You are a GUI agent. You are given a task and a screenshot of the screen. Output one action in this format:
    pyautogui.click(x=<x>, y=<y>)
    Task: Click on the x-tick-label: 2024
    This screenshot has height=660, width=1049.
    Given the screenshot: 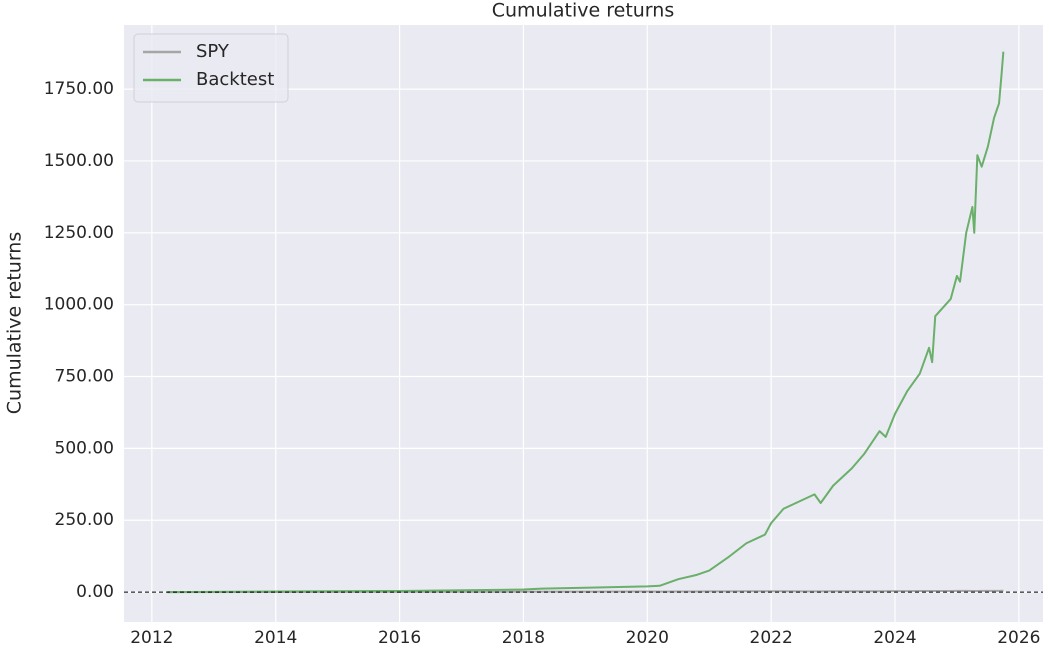 What is the action you would take?
    pyautogui.click(x=894, y=638)
    